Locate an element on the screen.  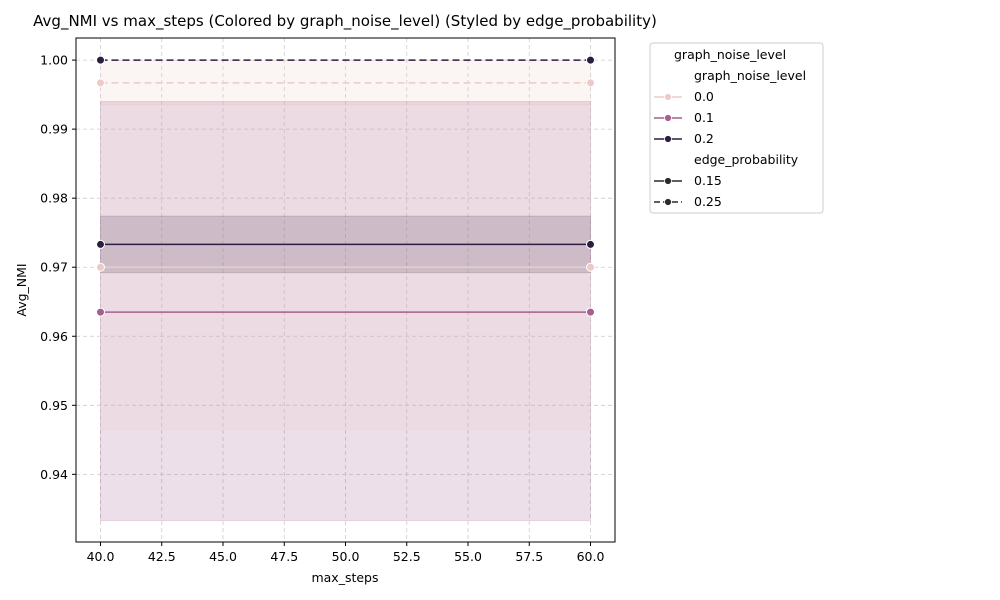
legend-hue-label: 0.0 is located at coordinates (704, 96).